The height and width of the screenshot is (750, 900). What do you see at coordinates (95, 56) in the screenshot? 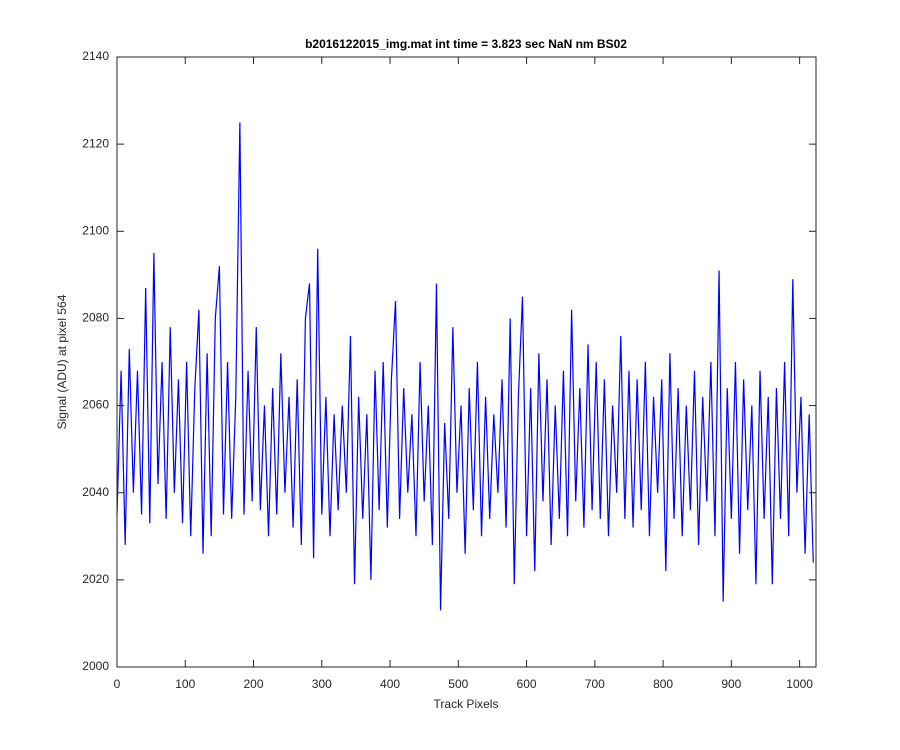
I see `y-tick-label: 2140` at bounding box center [95, 56].